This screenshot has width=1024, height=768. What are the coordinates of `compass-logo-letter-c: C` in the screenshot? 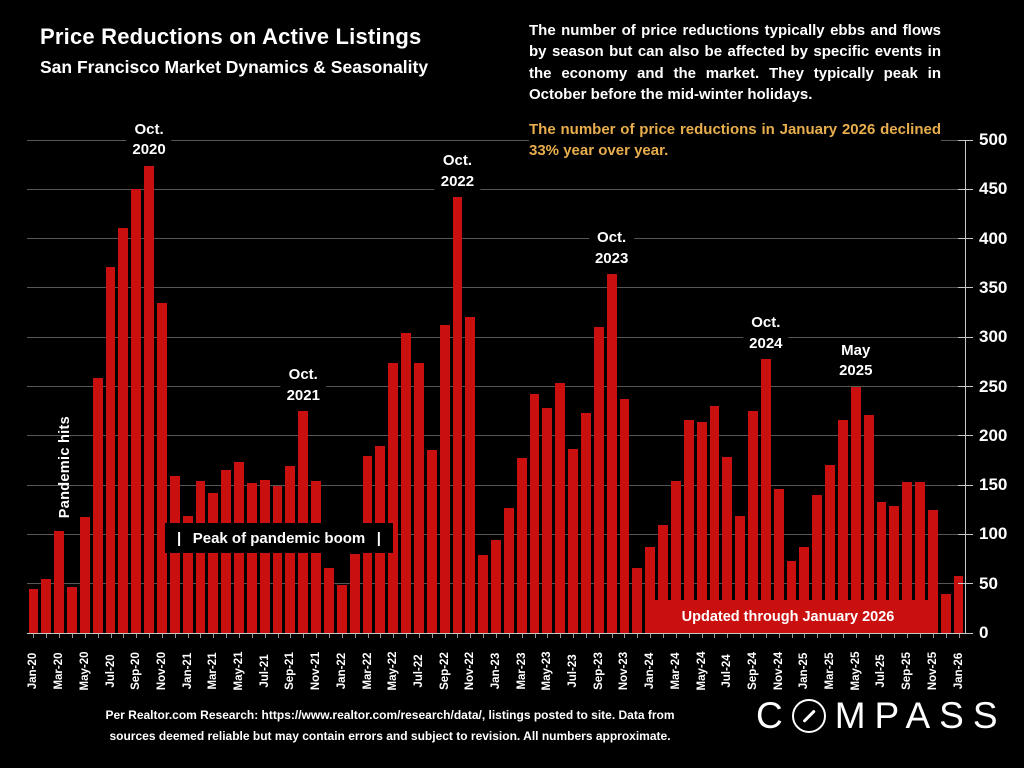 It's located at (774, 715).